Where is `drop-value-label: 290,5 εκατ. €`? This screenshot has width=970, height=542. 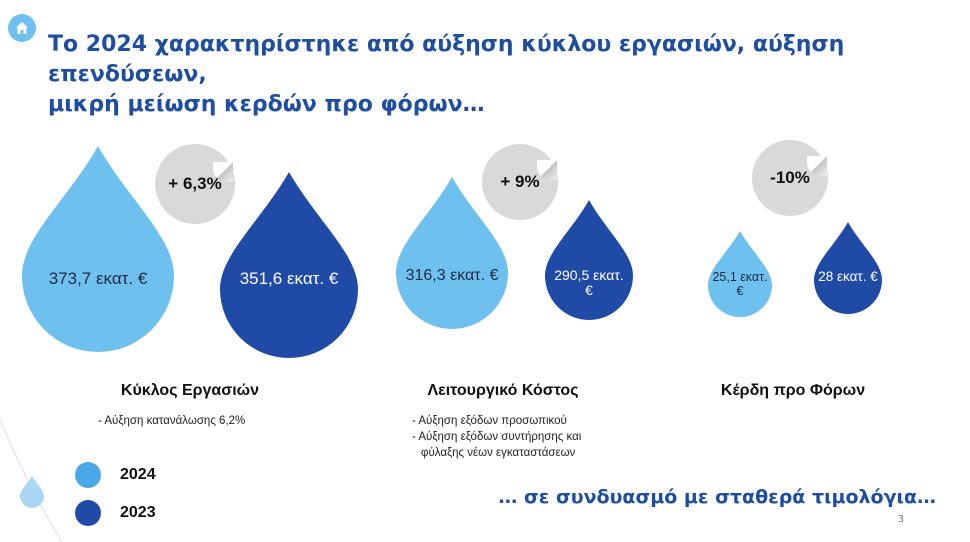
drop-value-label: 290,5 εκατ. € is located at coordinates (589, 283).